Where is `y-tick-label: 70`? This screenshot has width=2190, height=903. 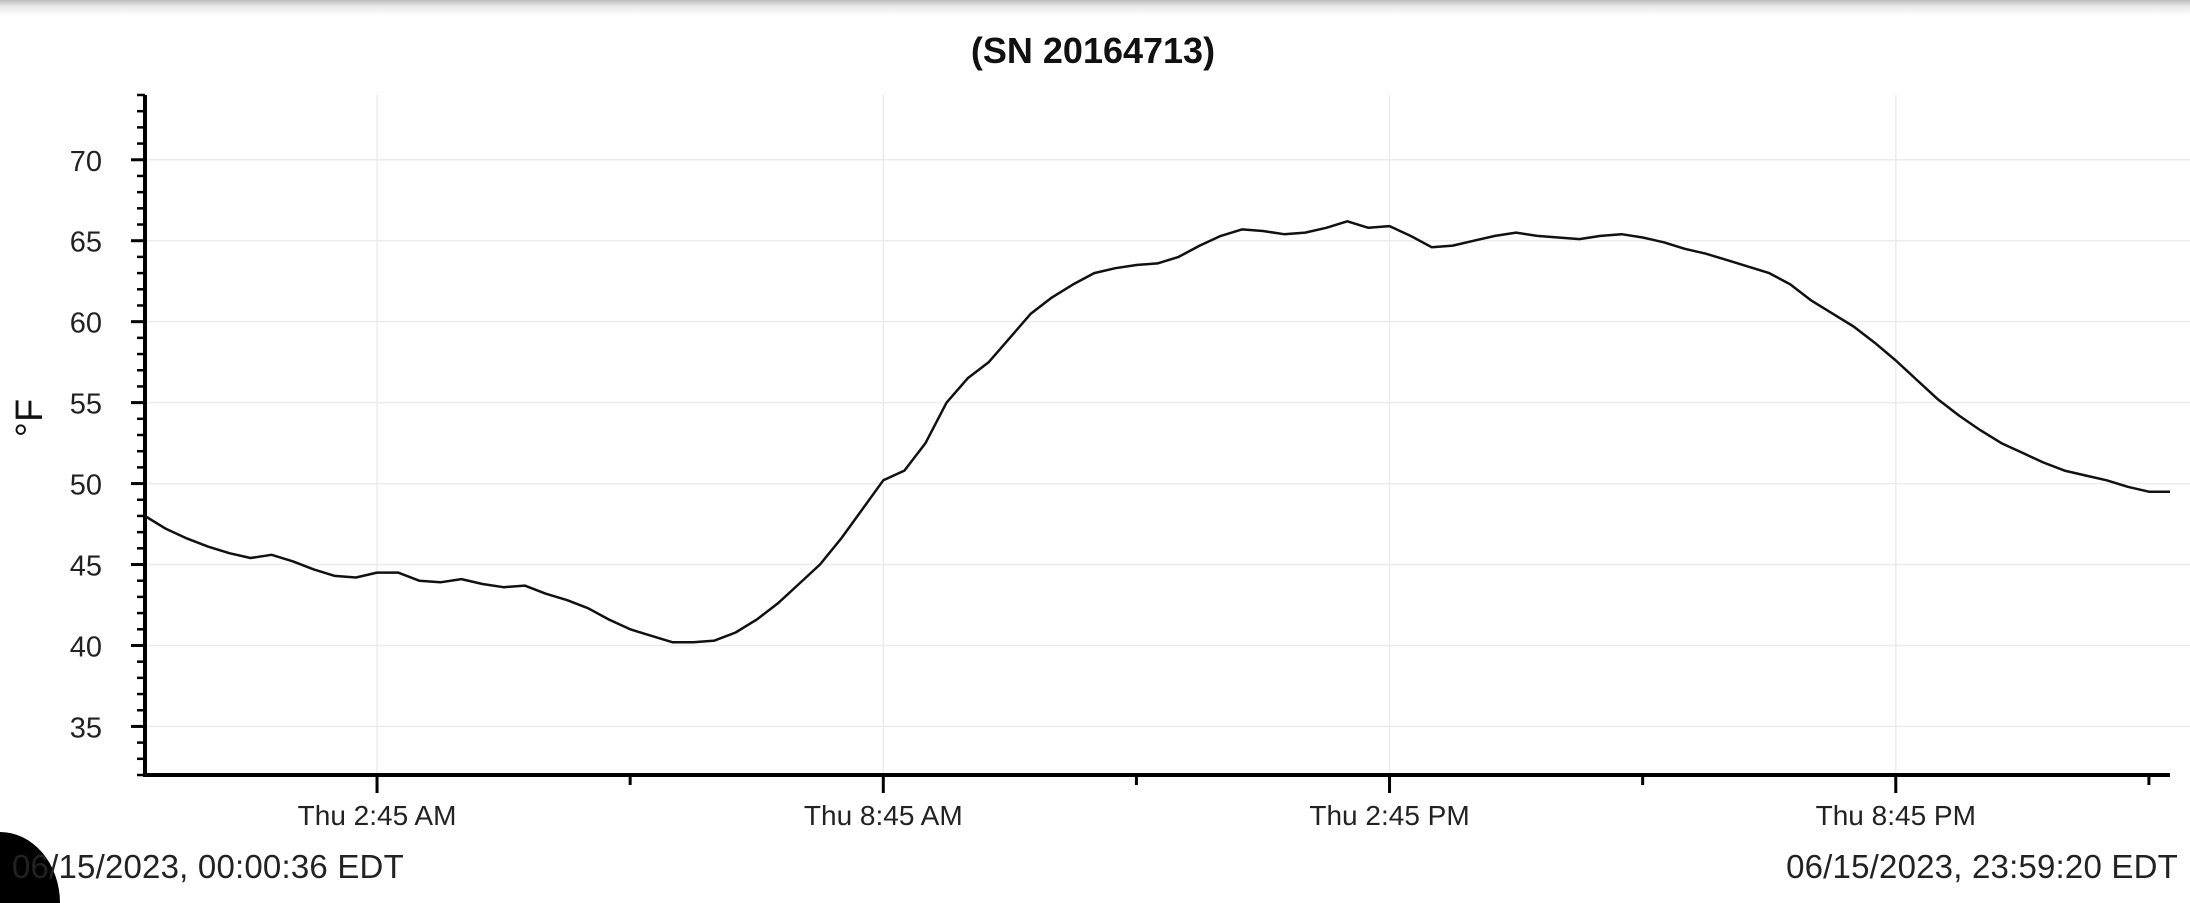
y-tick-label: 70 is located at coordinates (86, 162).